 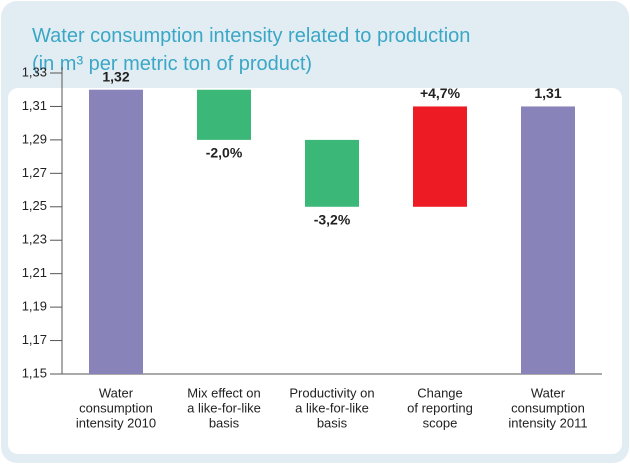 I want to click on y-tick-label: 1,31, so click(x=34, y=105).